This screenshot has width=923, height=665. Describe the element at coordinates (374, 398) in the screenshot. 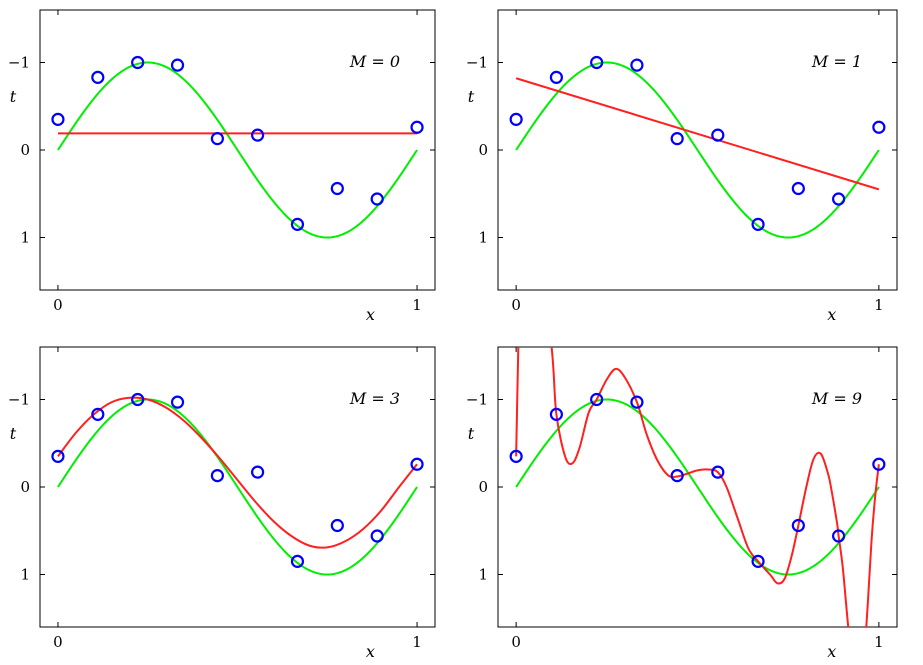

I see `model-order-label: M = 3` at that location.